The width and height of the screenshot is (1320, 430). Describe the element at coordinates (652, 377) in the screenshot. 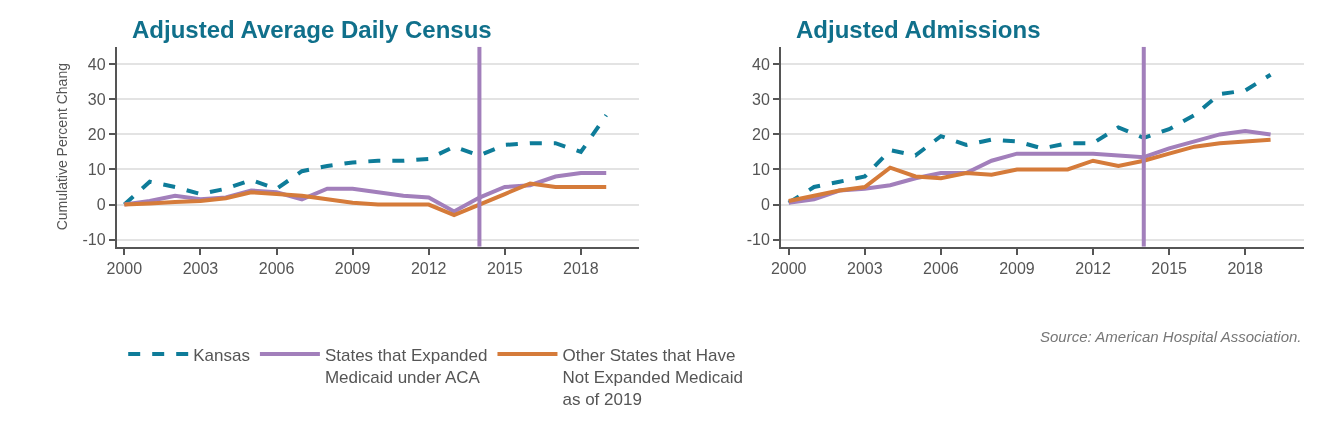

I see `legend-label: Other States that Have Not Expanded Medicaid as of 2019` at that location.